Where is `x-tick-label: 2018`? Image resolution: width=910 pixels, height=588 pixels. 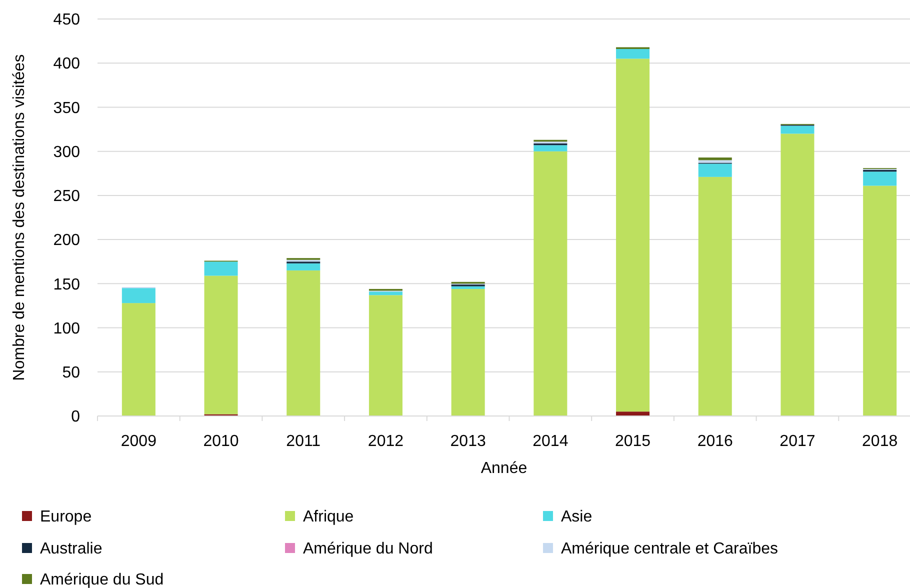 x-tick-label: 2018 is located at coordinates (880, 441).